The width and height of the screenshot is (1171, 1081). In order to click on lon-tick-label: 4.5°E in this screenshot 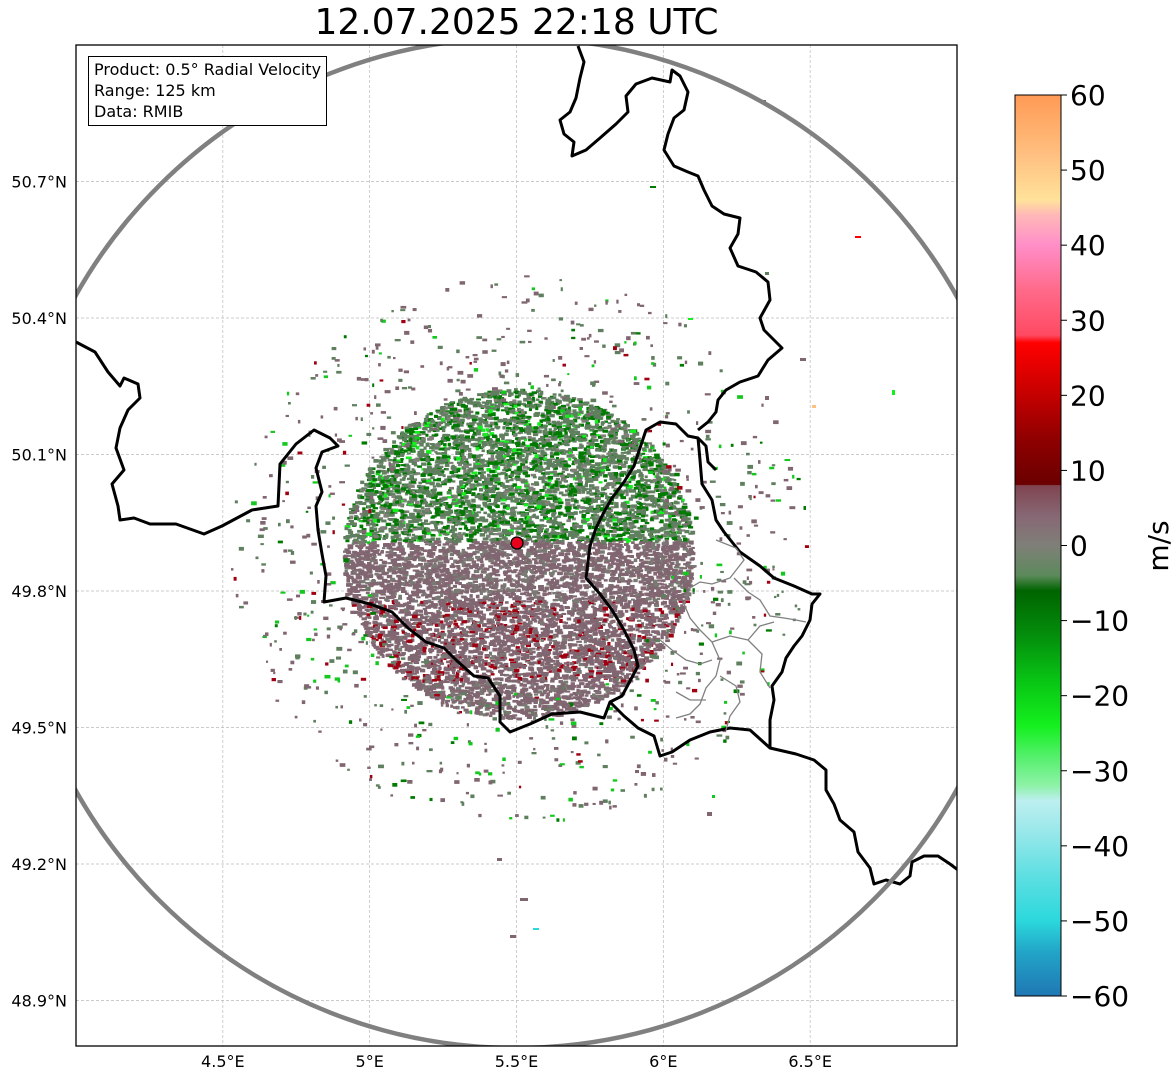, I will do `click(223, 1061)`.